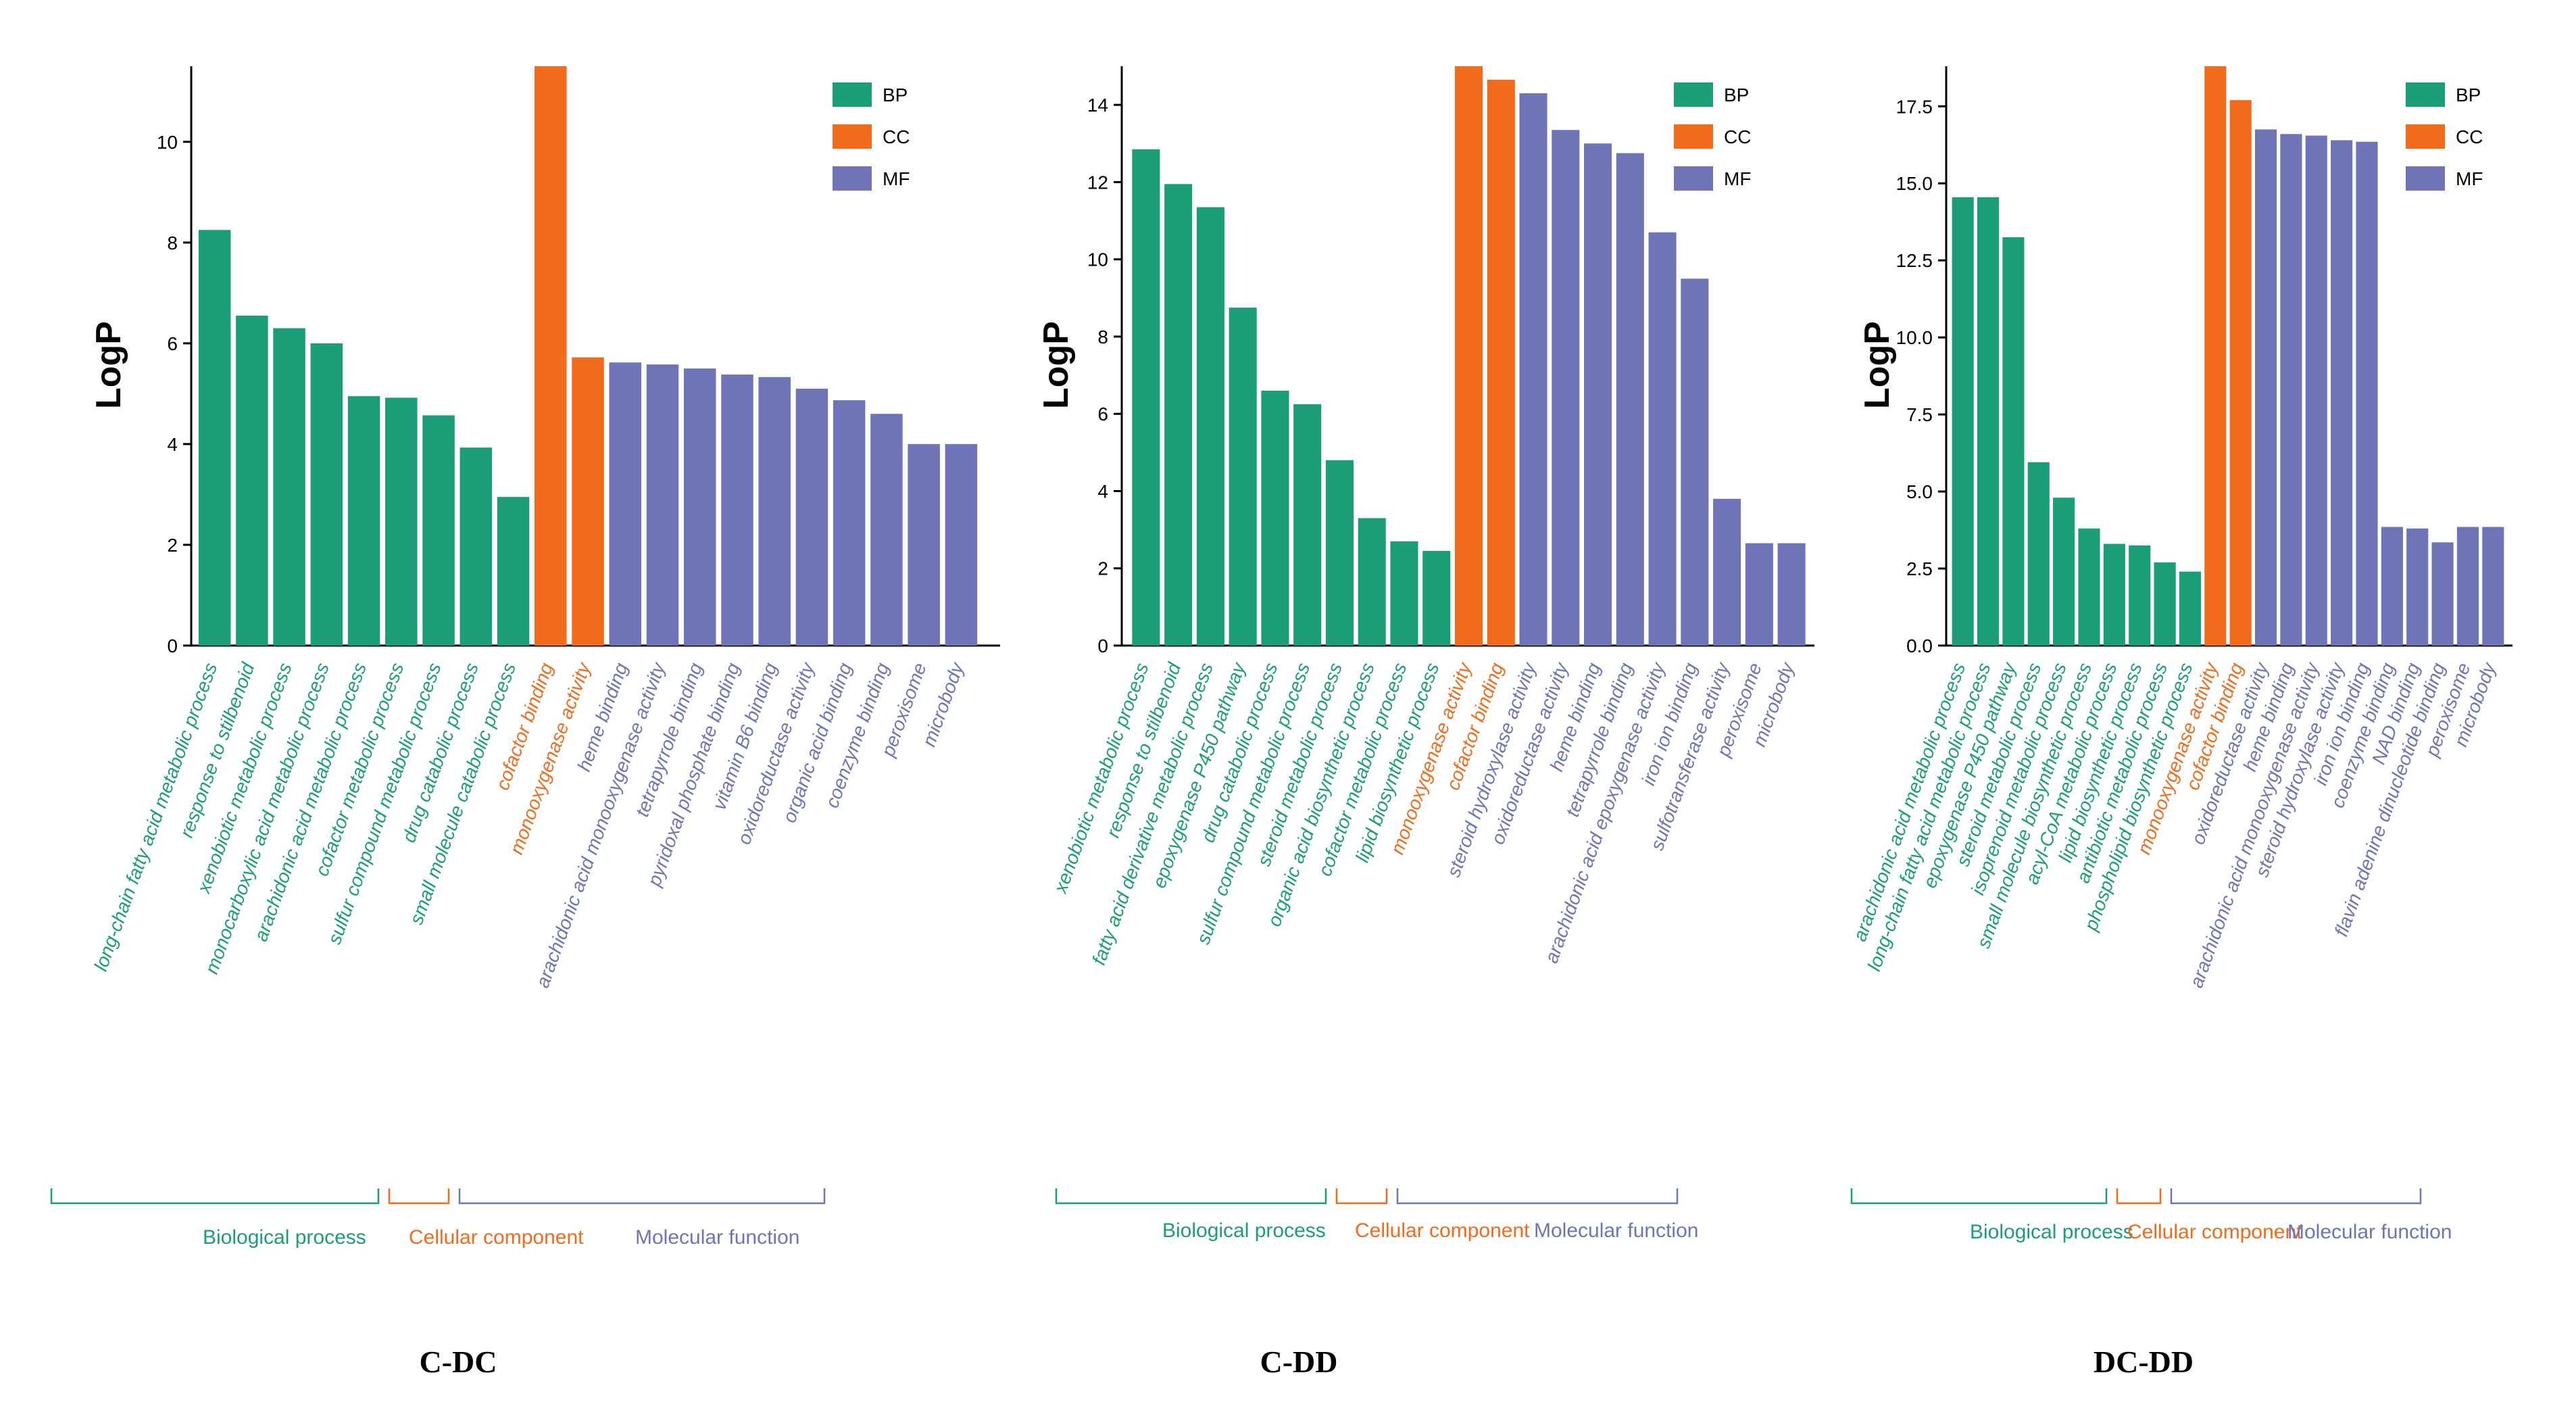  What do you see at coordinates (1103, 337) in the screenshot?
I see `y-tick-label: 8` at bounding box center [1103, 337].